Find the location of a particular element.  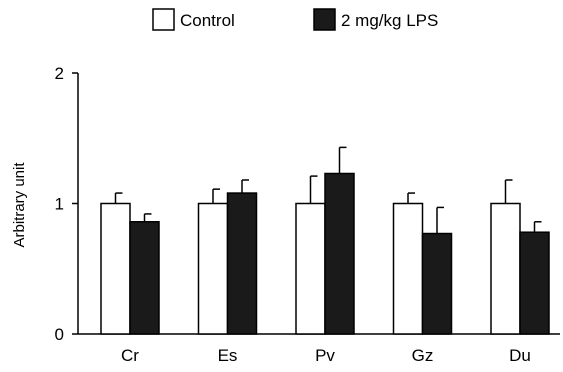

y-tick-label: 2 is located at coordinates (59, 73).